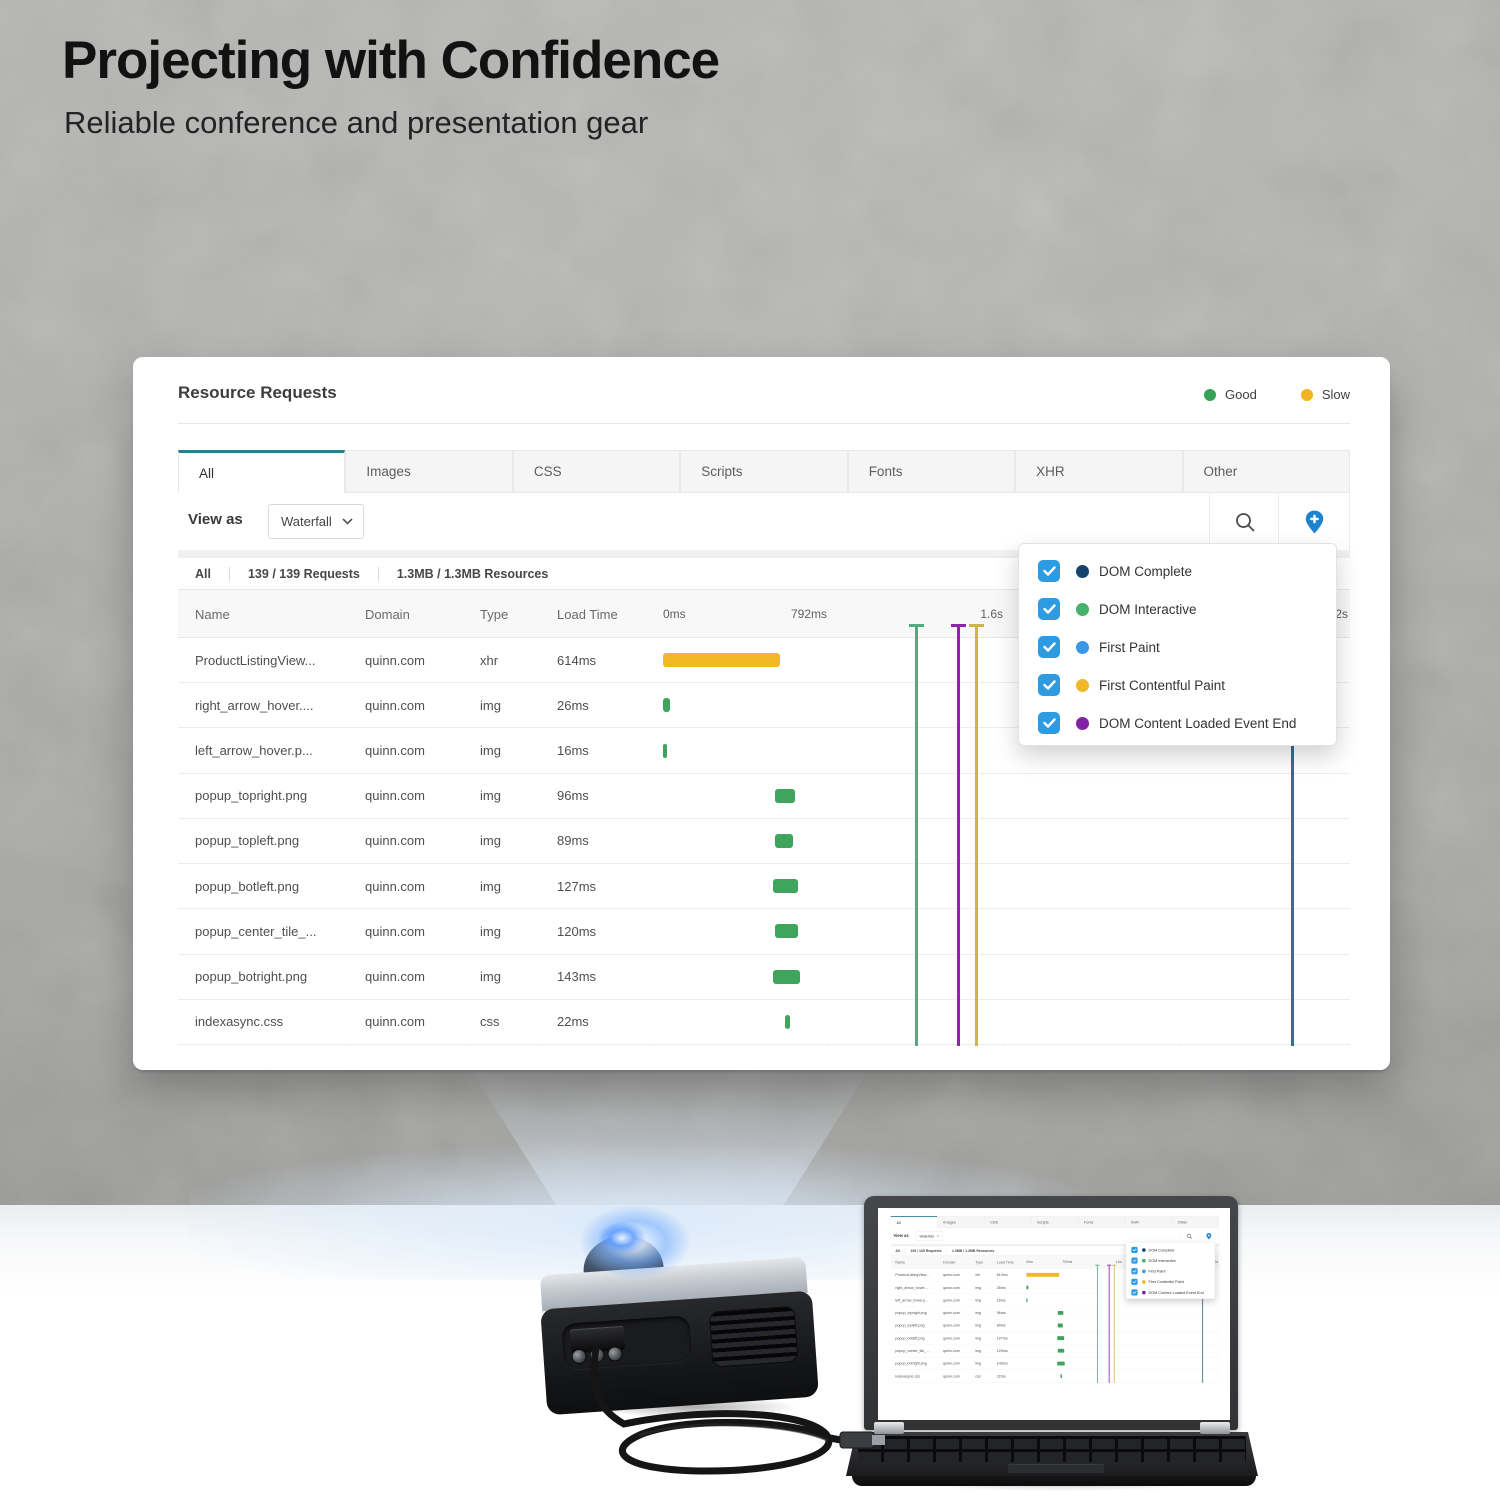 The height and width of the screenshot is (1493, 1500). Describe the element at coordinates (1182, 1222) in the screenshot. I see `tab-label: Other` at that location.